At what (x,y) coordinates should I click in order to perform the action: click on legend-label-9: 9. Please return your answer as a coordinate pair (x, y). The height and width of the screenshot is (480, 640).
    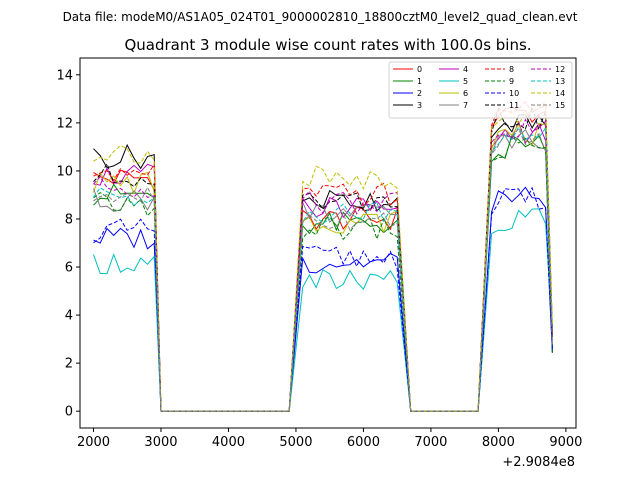
    Looking at the image, I should click on (511, 81).